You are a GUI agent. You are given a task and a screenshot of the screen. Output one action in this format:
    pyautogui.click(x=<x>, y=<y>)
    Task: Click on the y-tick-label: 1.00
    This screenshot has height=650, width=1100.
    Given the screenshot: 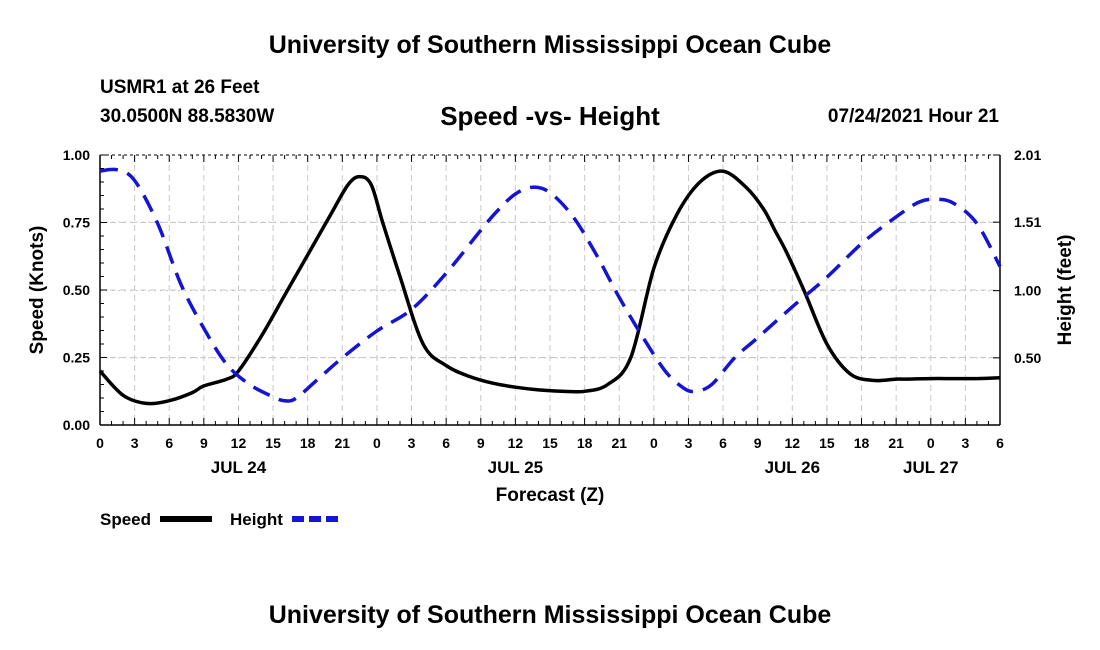 What is the action you would take?
    pyautogui.click(x=76, y=155)
    